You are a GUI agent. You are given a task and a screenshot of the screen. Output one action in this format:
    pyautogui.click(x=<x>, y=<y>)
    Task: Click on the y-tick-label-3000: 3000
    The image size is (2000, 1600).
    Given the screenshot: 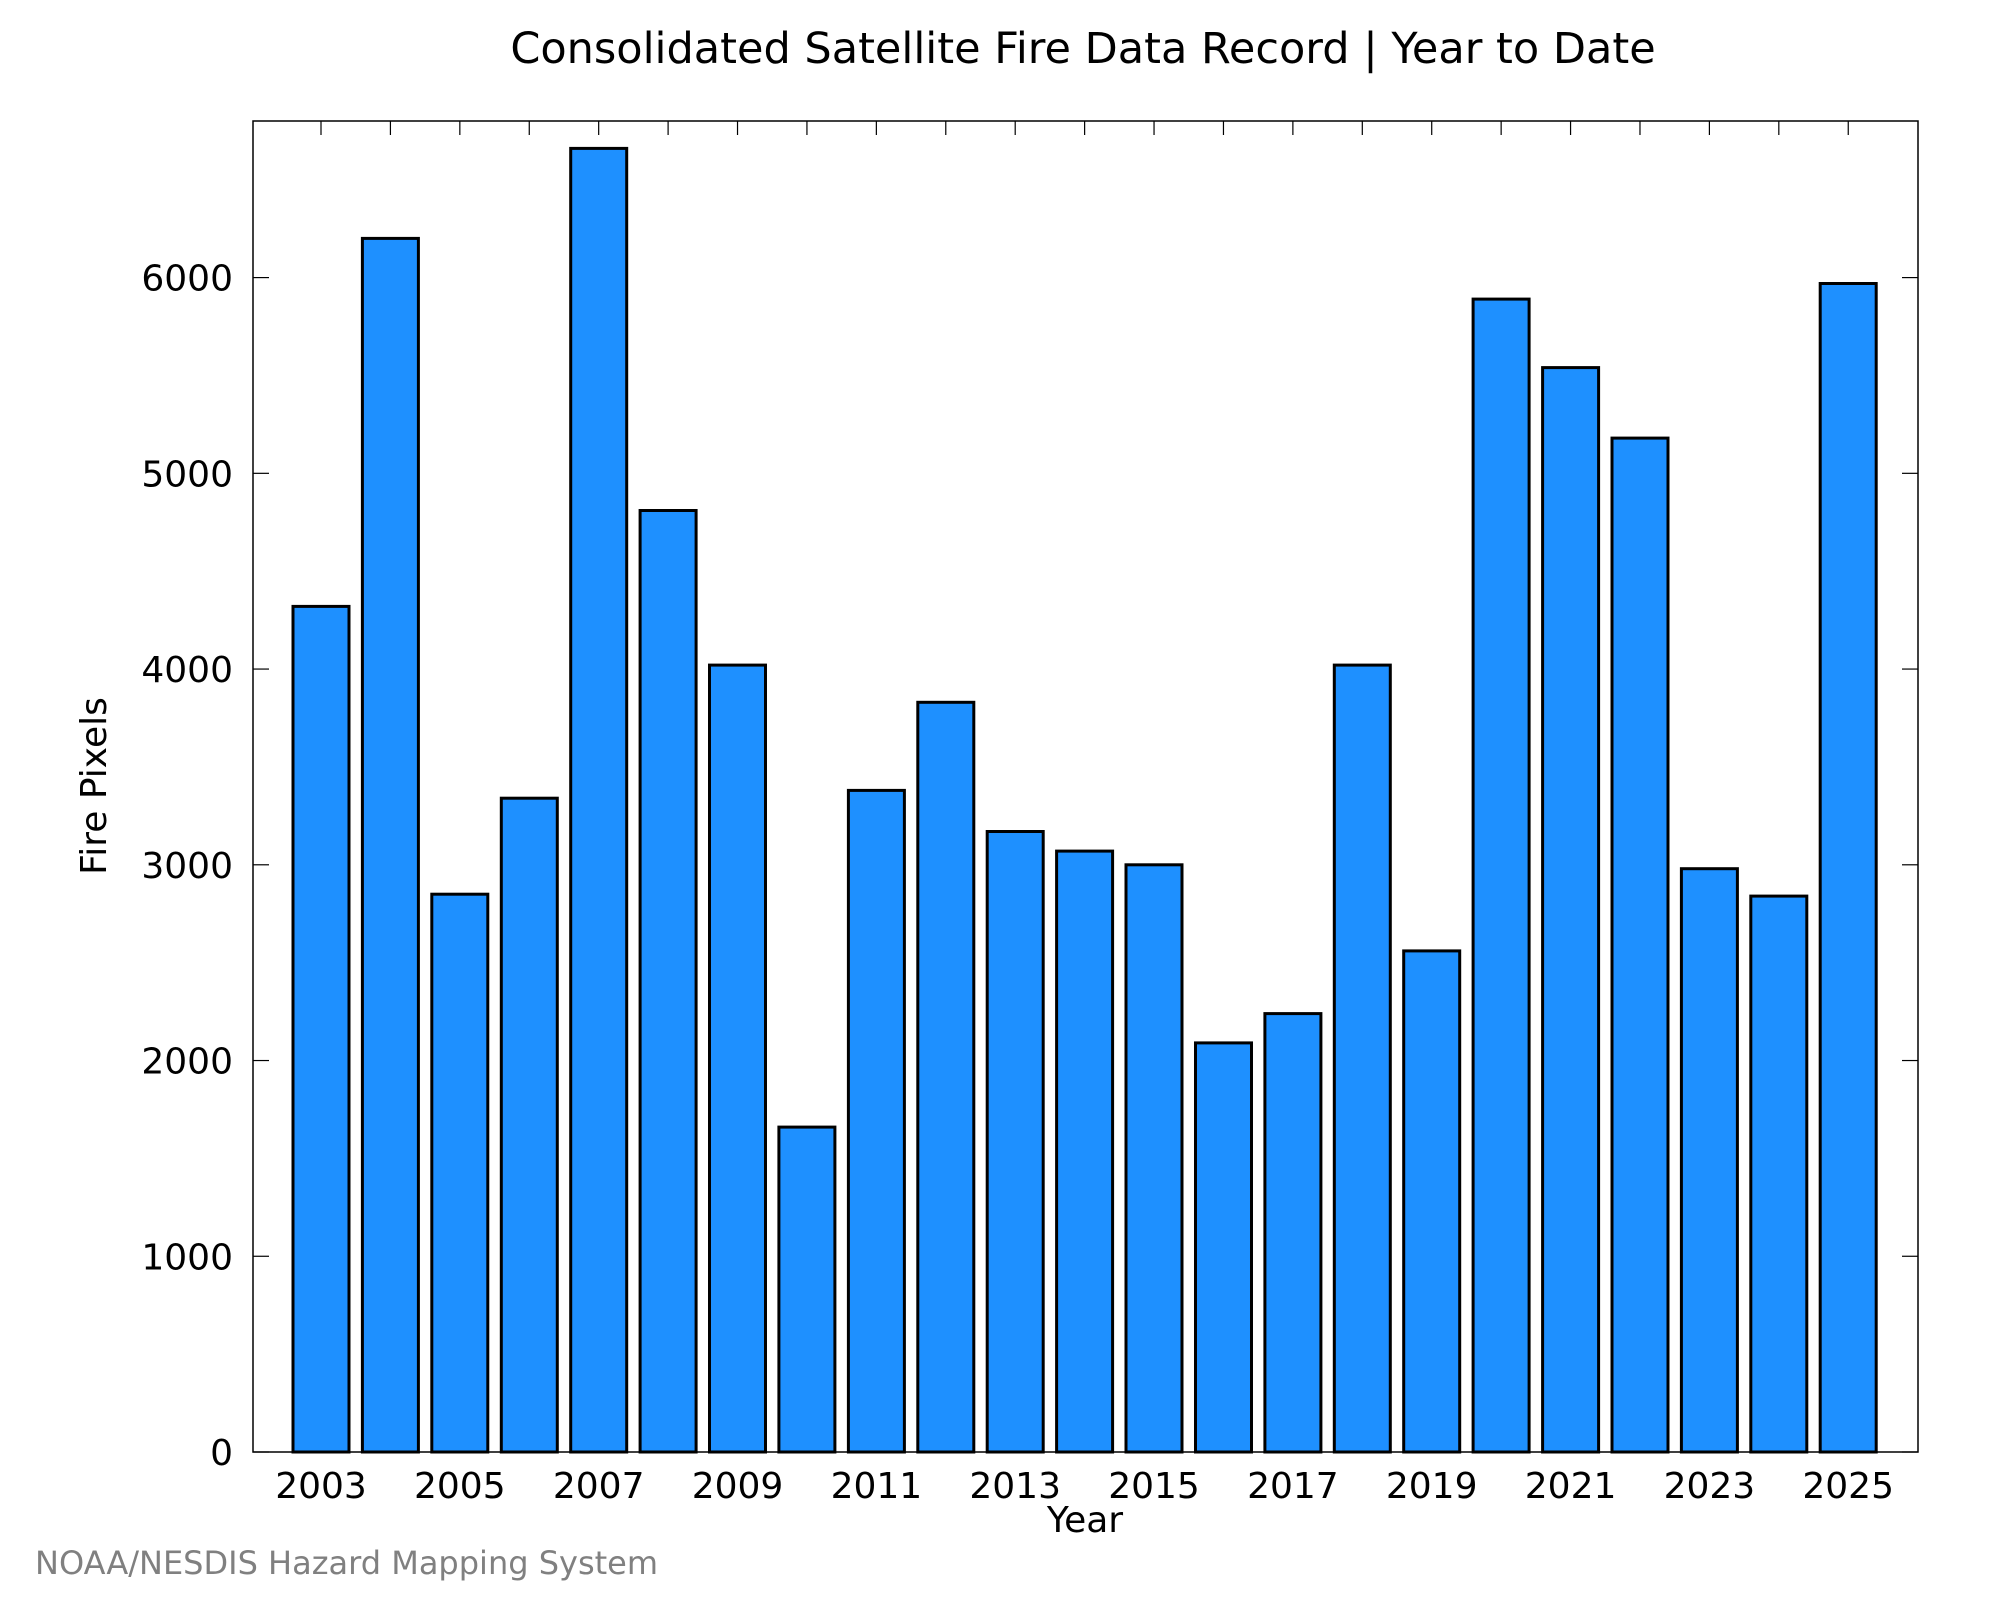 What is the action you would take?
    pyautogui.click(x=187, y=866)
    